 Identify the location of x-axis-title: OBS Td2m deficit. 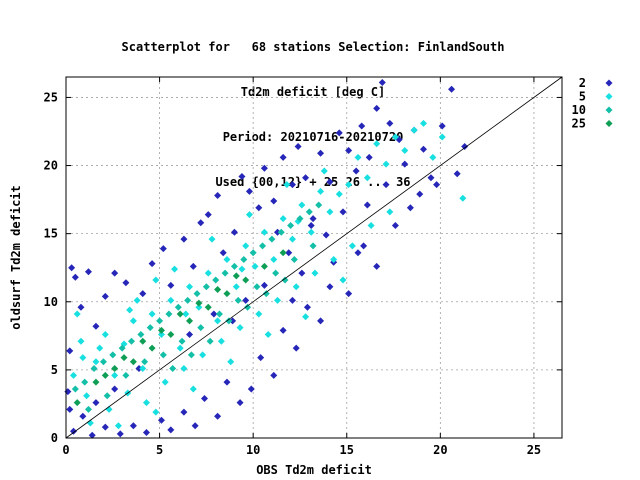
(314, 470).